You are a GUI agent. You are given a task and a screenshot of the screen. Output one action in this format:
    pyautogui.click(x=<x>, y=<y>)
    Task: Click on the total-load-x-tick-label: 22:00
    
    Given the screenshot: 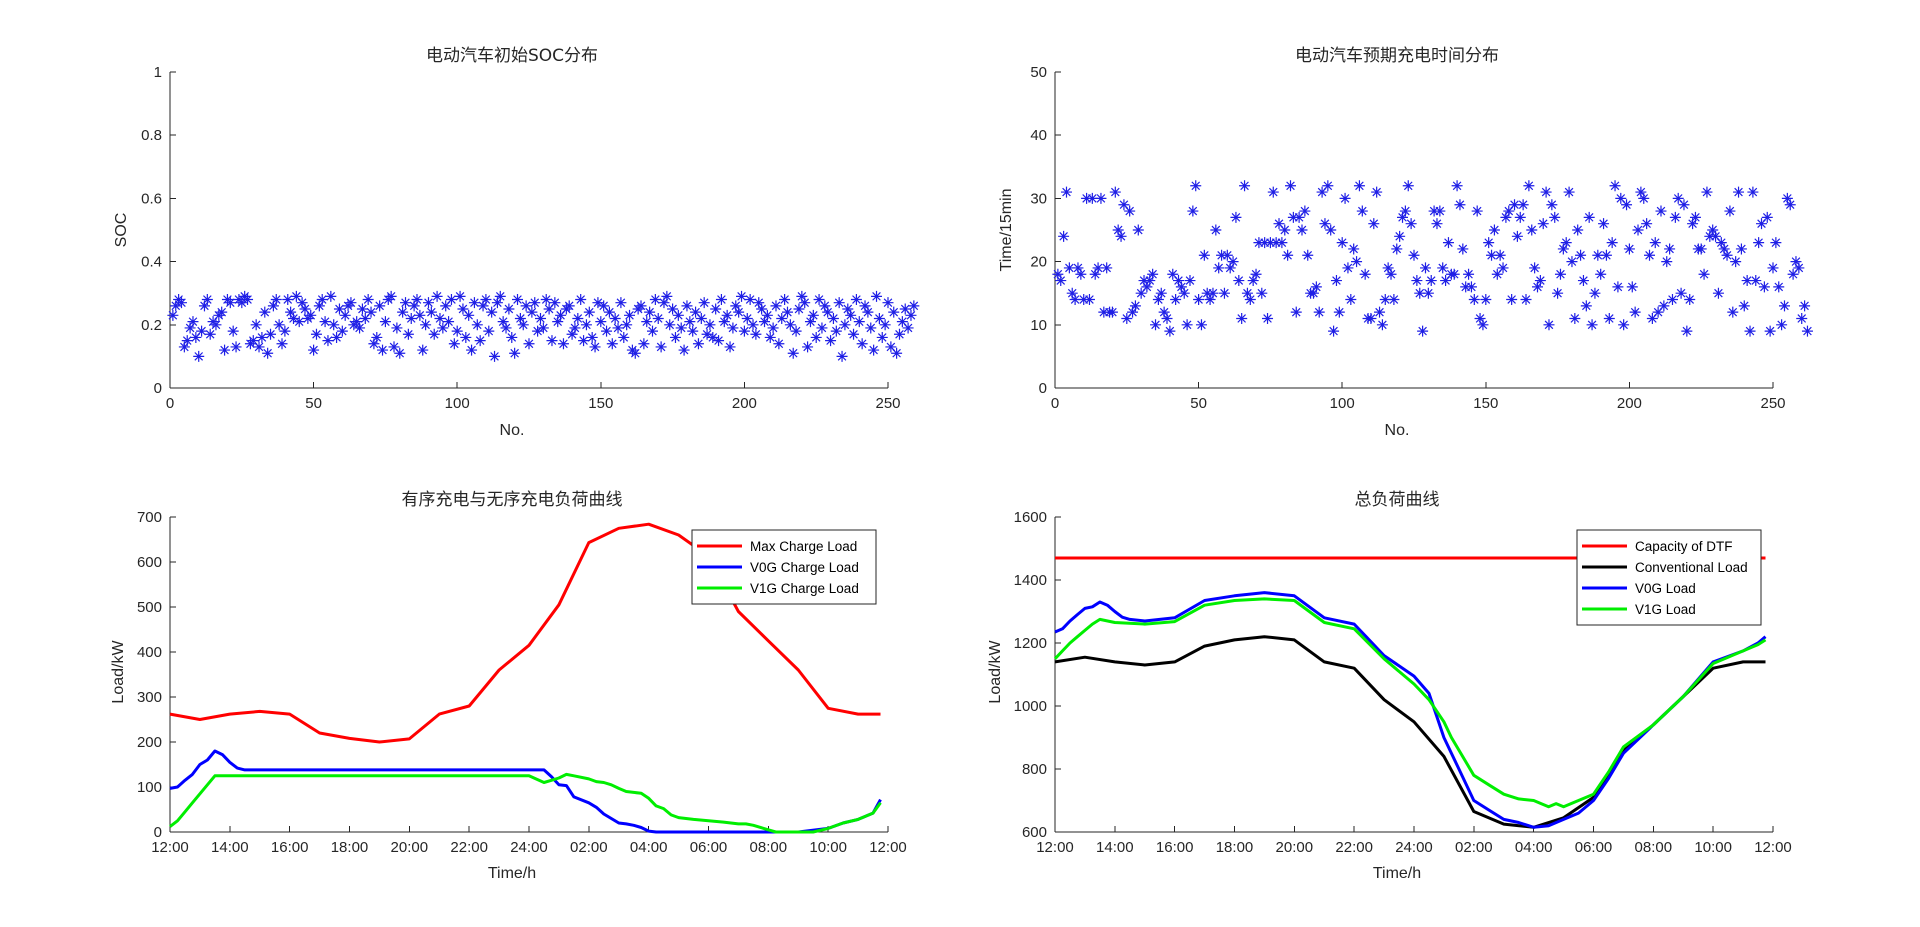 What is the action you would take?
    pyautogui.click(x=1354, y=847)
    